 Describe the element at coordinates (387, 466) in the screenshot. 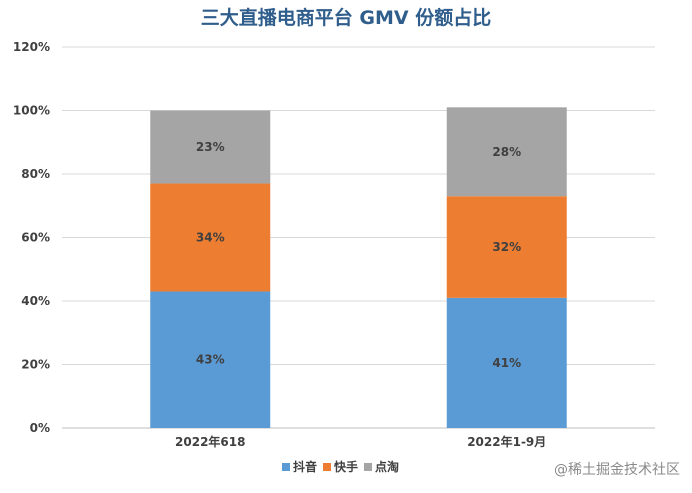

I see `legend-label: 点淘` at that location.